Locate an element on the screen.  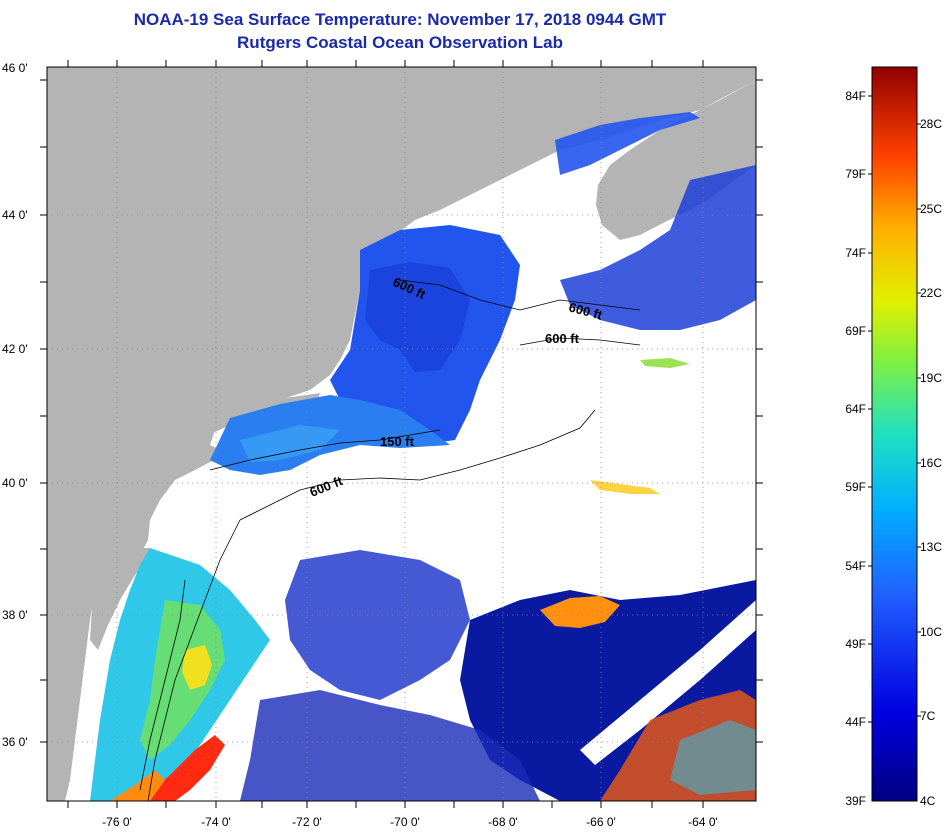
contour-label: 600 ft is located at coordinates (562, 338).